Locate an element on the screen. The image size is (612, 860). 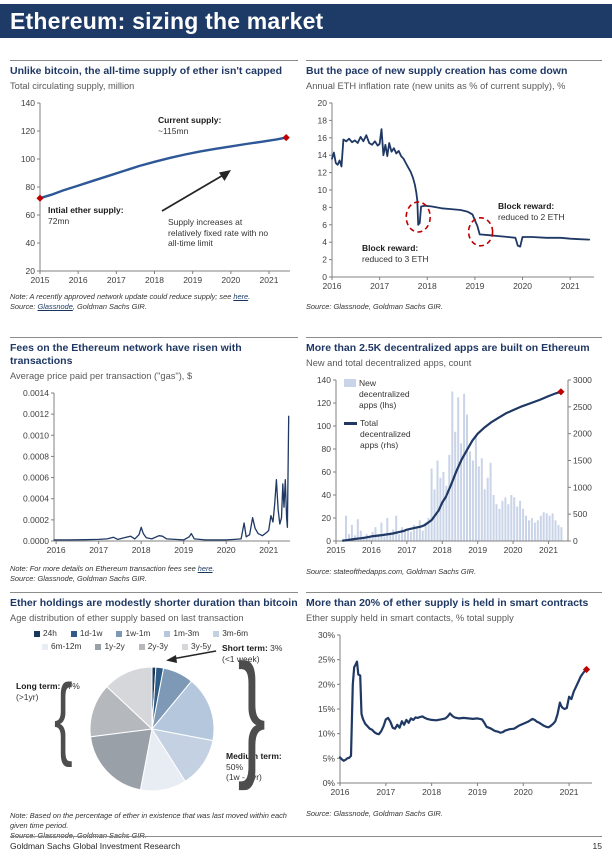
legend-item-2y-3y: 2y-3y is located at coordinates (153, 646).